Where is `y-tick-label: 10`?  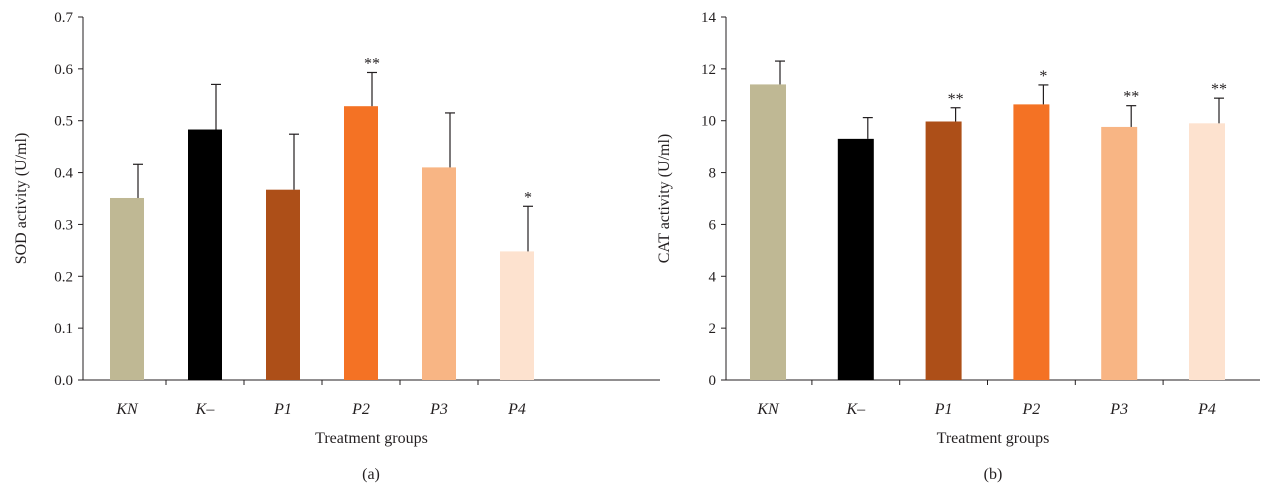 y-tick-label: 10 is located at coordinates (708, 122).